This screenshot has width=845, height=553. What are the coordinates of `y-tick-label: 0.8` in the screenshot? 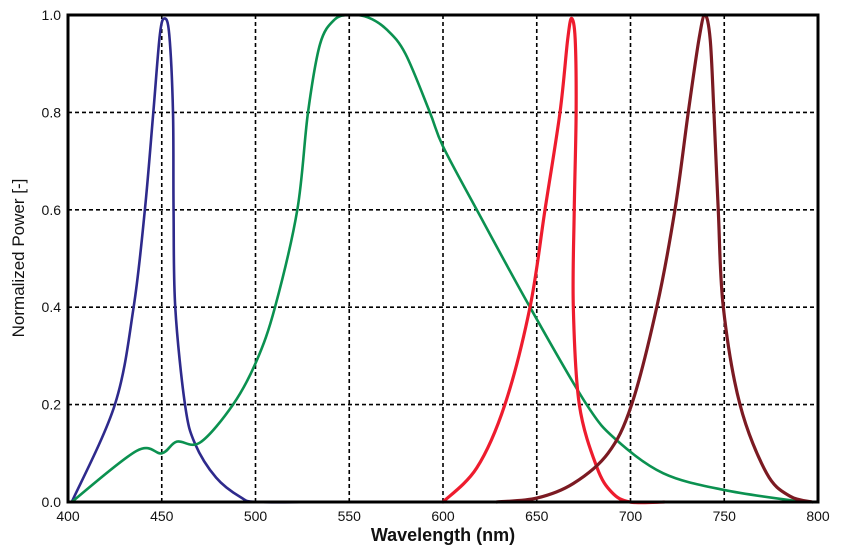 It's located at (52, 112).